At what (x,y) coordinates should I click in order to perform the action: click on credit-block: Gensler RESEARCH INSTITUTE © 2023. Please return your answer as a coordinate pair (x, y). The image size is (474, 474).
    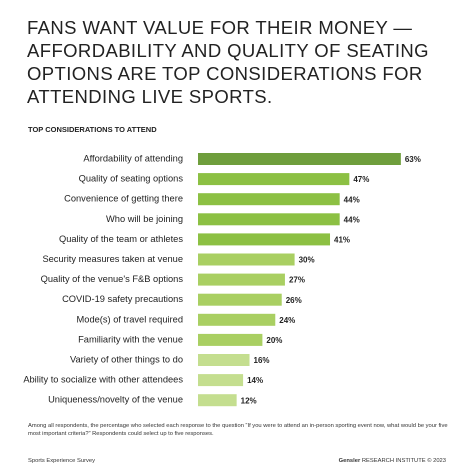
    Looking at the image, I should click on (392, 461).